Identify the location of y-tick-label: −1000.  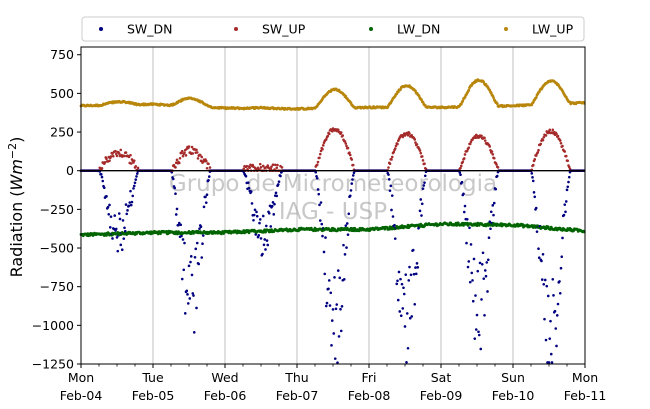
(53, 325).